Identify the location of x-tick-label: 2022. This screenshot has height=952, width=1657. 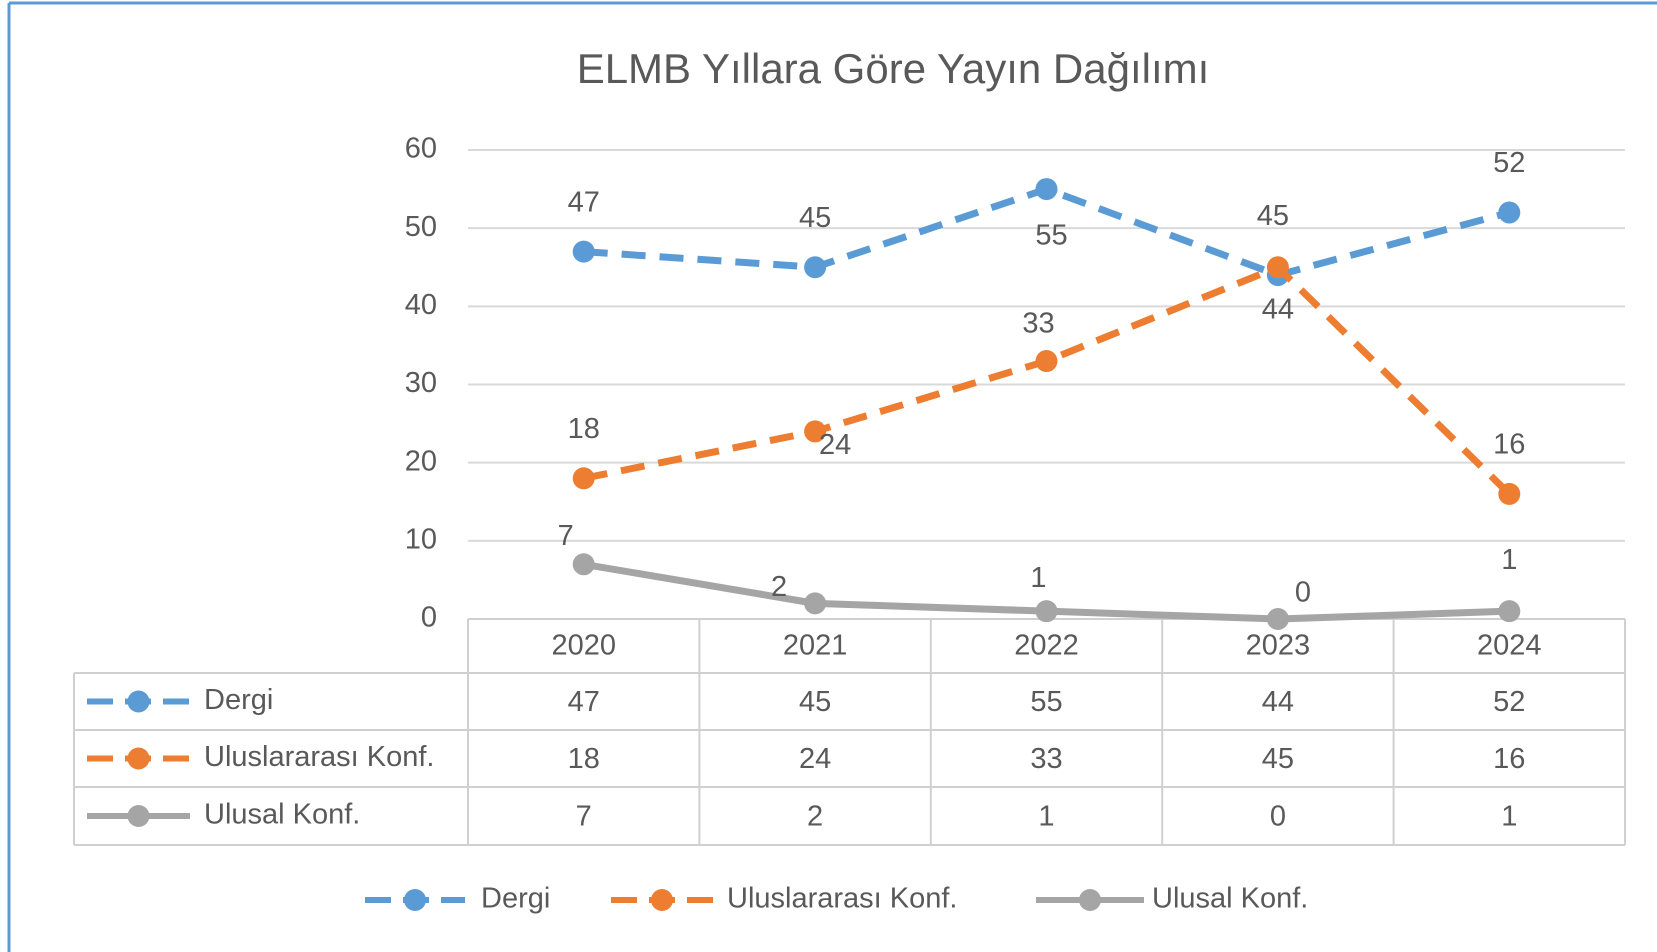
(1046, 646).